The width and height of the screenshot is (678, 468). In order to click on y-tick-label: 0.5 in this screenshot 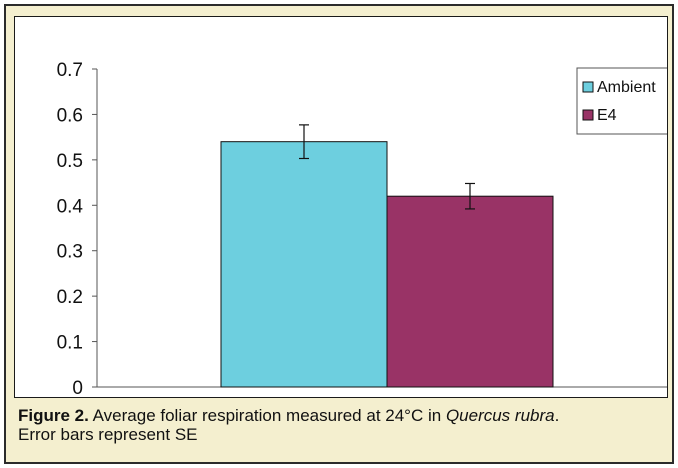, I will do `click(70, 161)`.